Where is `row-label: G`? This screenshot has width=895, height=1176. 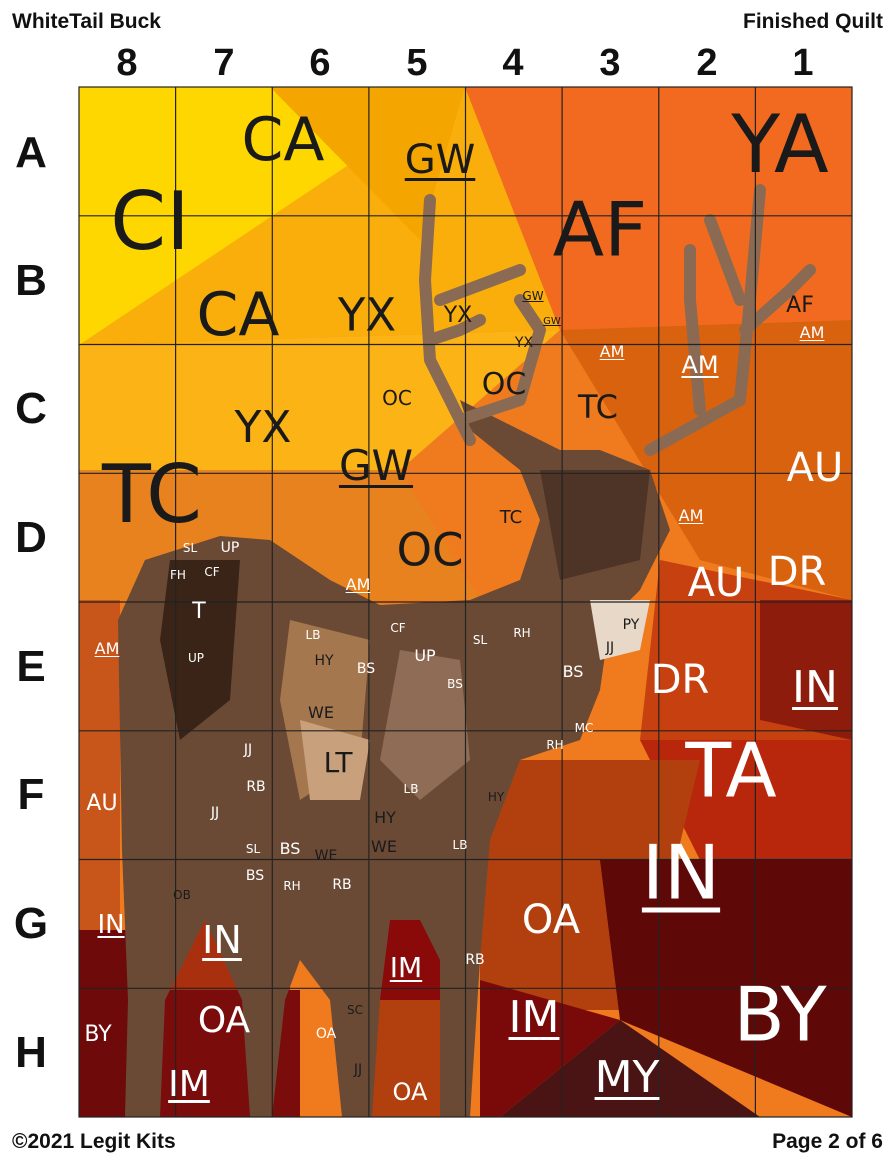 row-label: G is located at coordinates (31, 923).